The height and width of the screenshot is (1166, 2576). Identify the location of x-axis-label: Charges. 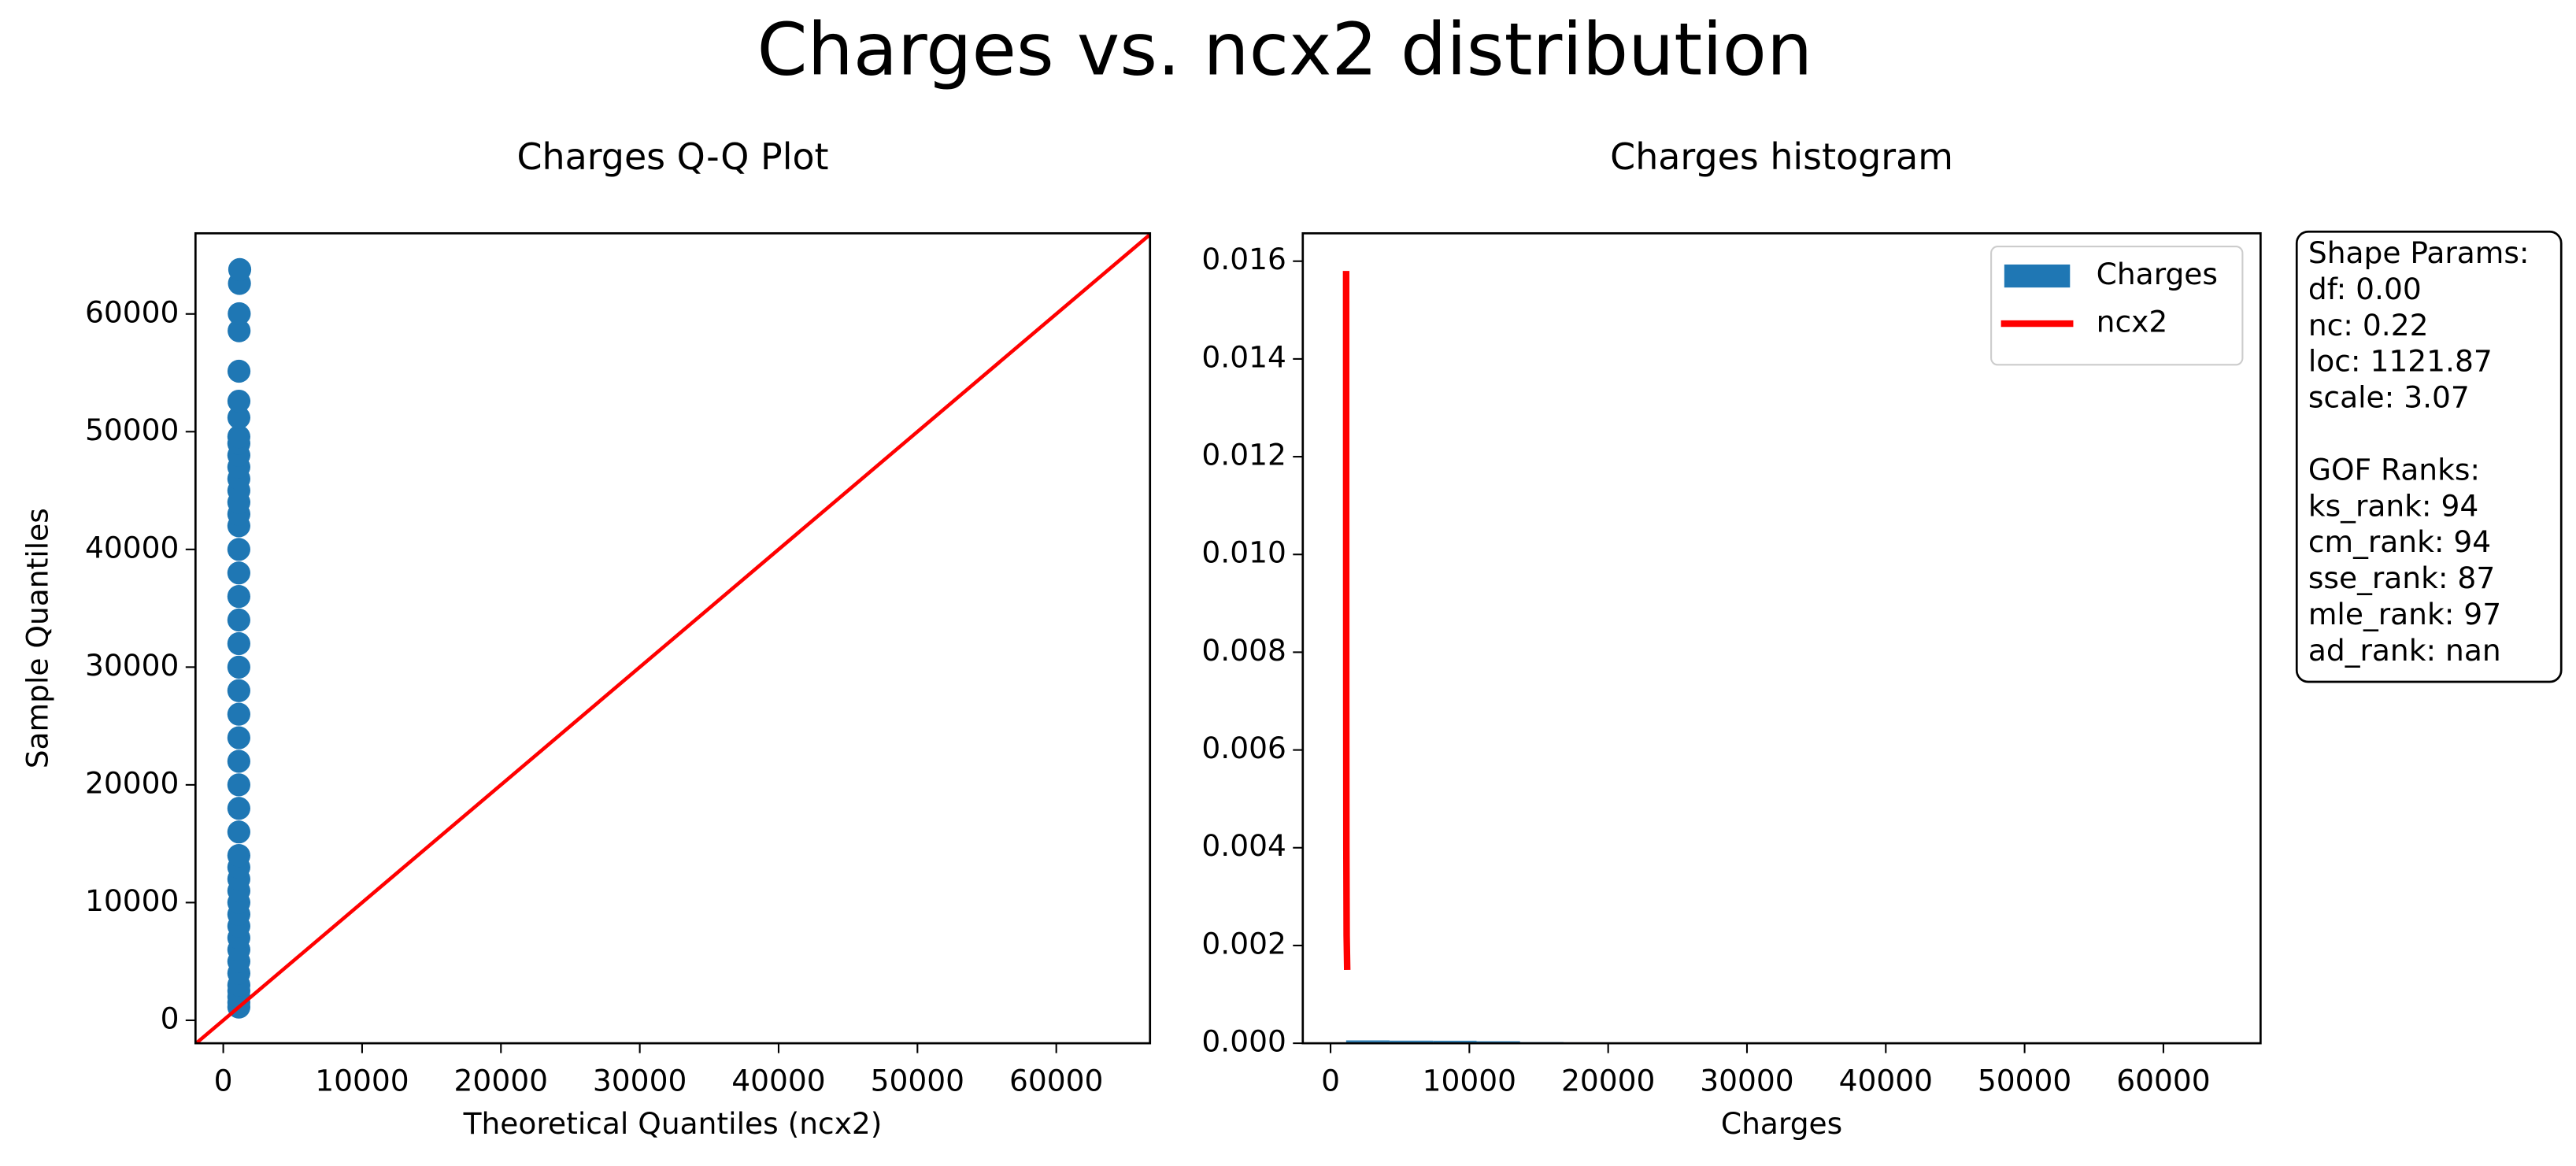
(1781, 1123).